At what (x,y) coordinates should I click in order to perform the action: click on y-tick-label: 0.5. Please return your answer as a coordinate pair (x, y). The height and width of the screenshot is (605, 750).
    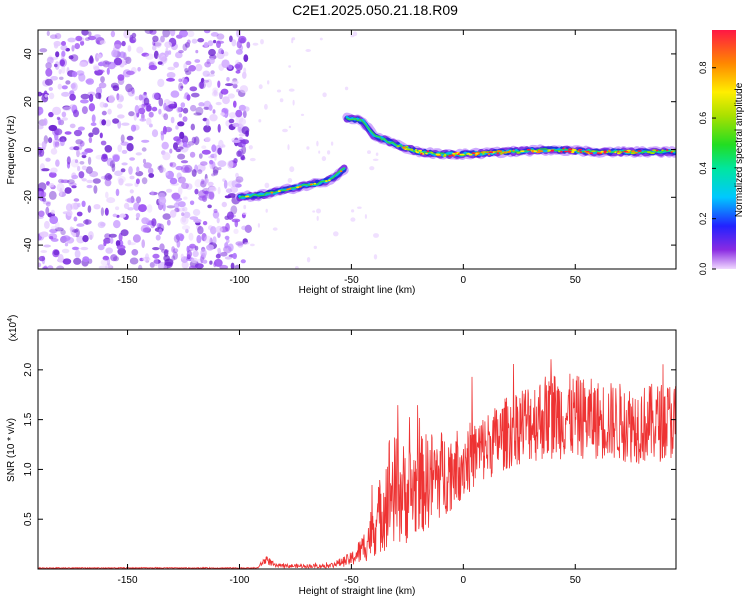
    Looking at the image, I should click on (28, 519).